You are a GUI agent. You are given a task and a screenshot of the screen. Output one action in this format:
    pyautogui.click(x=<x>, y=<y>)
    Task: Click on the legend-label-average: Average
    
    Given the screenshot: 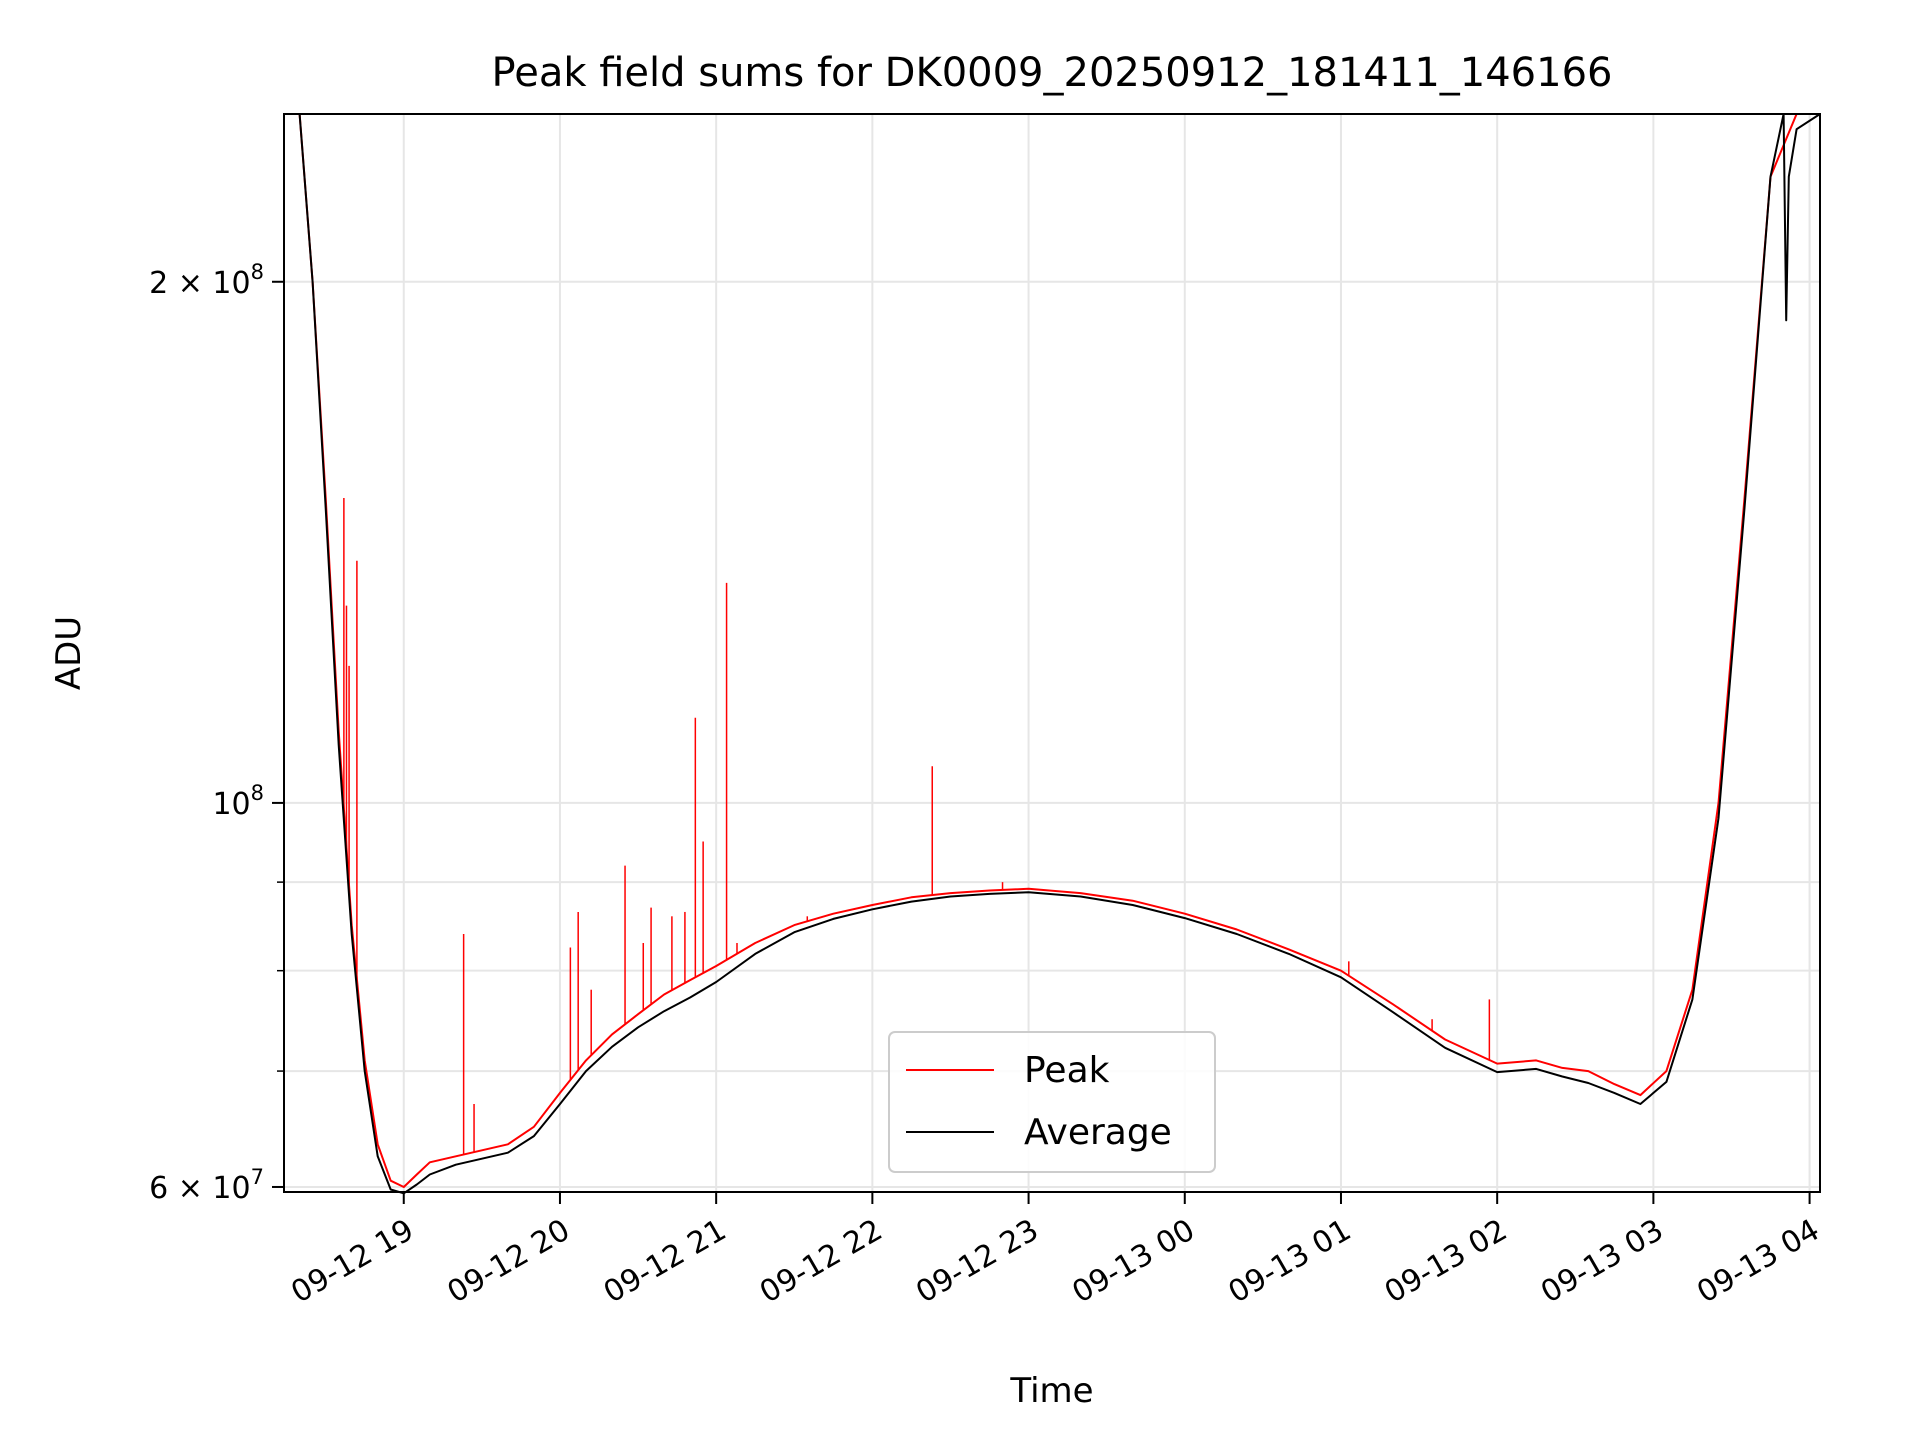 What is the action you would take?
    pyautogui.click(x=1098, y=1132)
    